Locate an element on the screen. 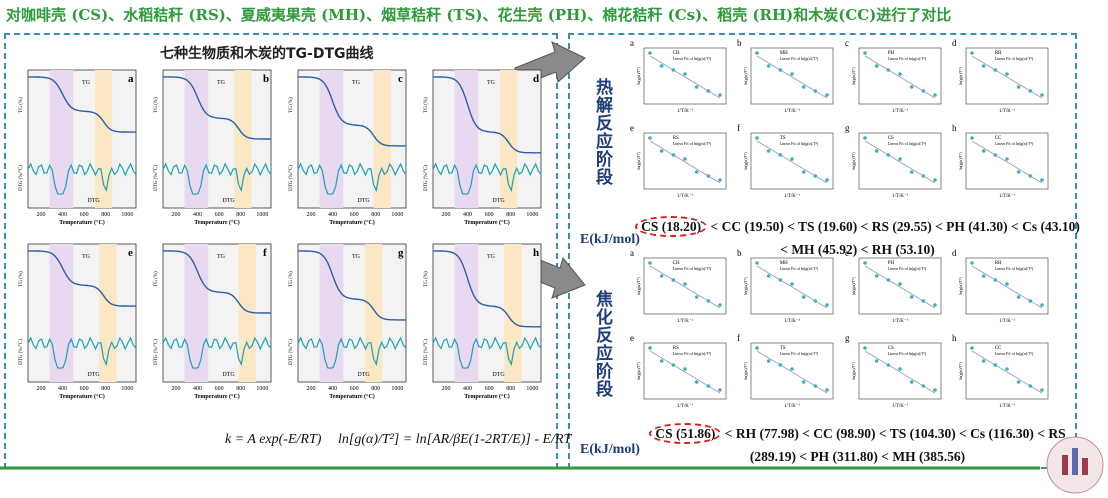 This screenshot has height=498, width=1108. legend-entry: TG is located at coordinates (491, 83).